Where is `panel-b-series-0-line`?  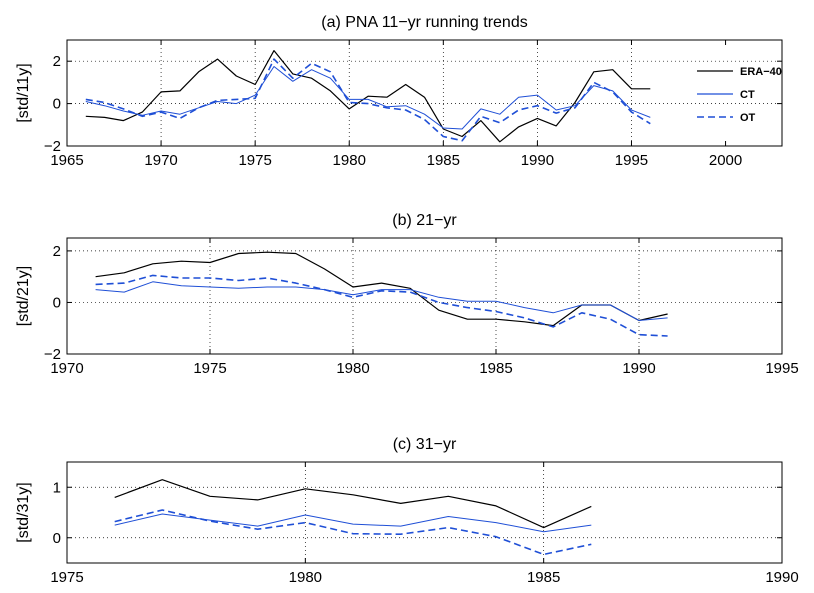
panel-b-series-0-line is located at coordinates (381, 289).